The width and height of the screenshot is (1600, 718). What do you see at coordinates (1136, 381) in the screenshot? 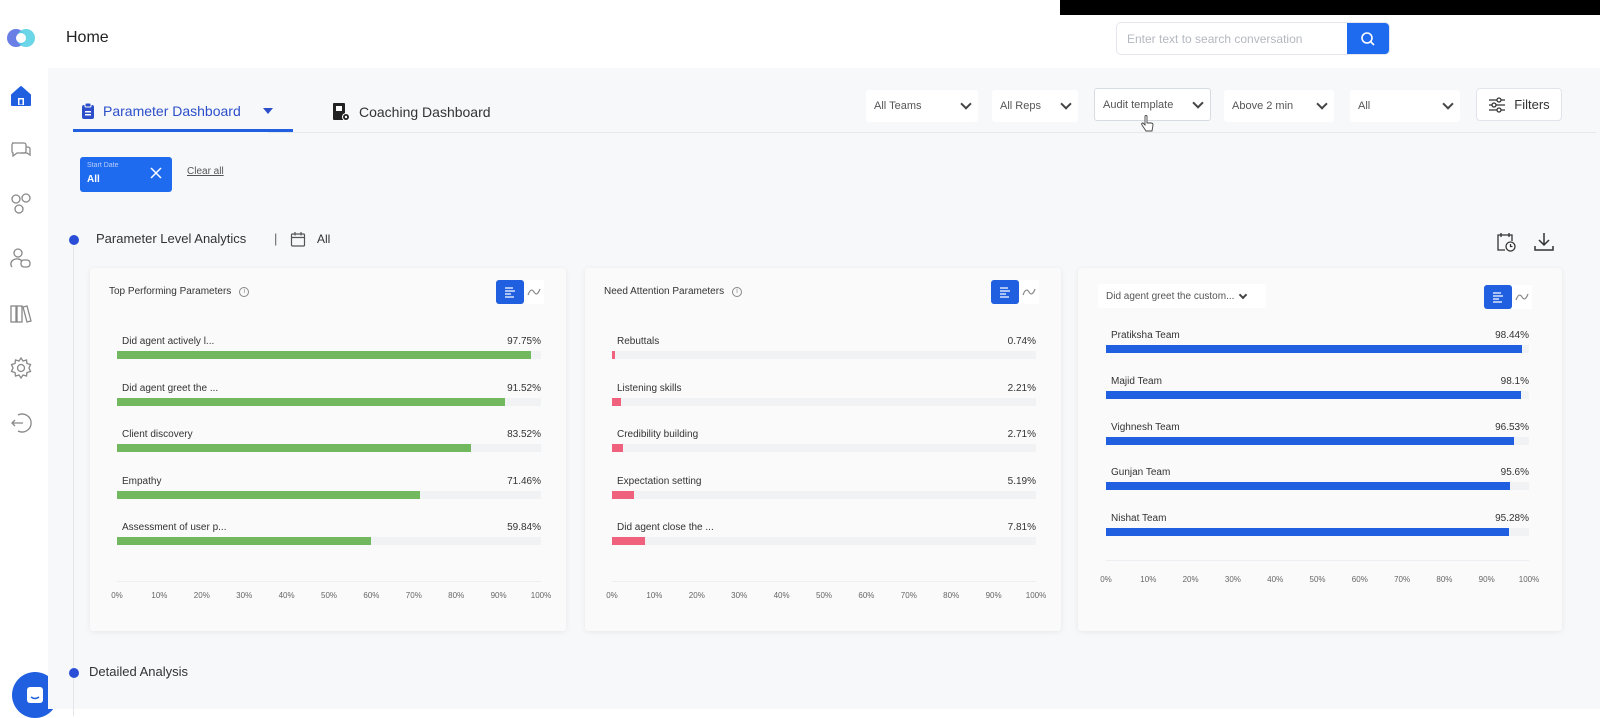
I see `bar-label: Majid Team` at bounding box center [1136, 381].